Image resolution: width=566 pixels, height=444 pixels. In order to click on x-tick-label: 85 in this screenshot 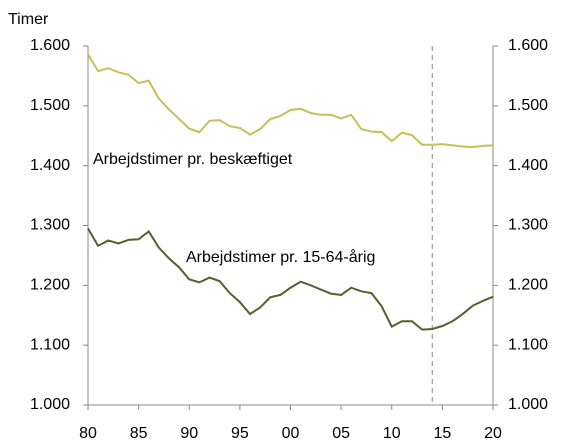, I will do `click(139, 433)`.